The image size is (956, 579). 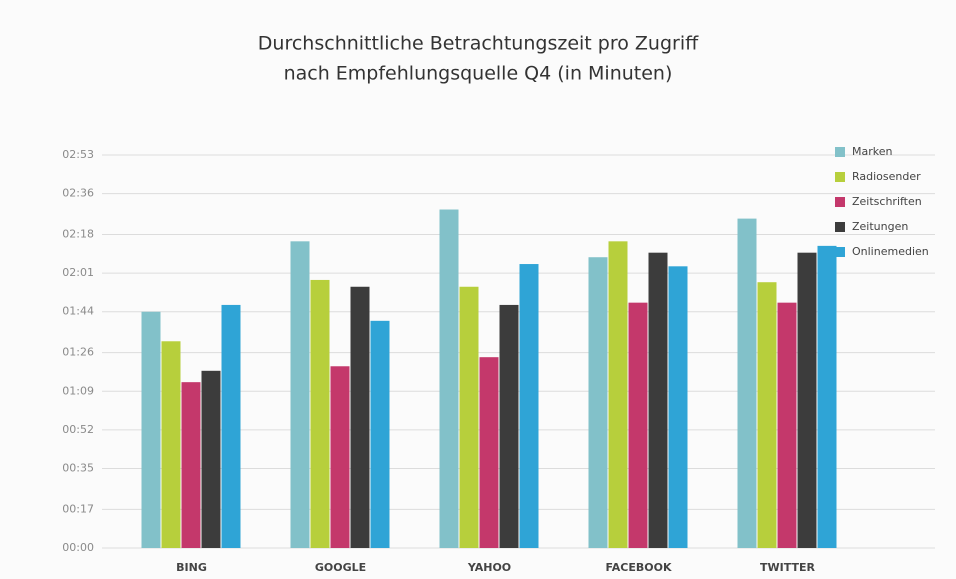 What do you see at coordinates (78, 352) in the screenshot?
I see `y-tick-label: 01:26` at bounding box center [78, 352].